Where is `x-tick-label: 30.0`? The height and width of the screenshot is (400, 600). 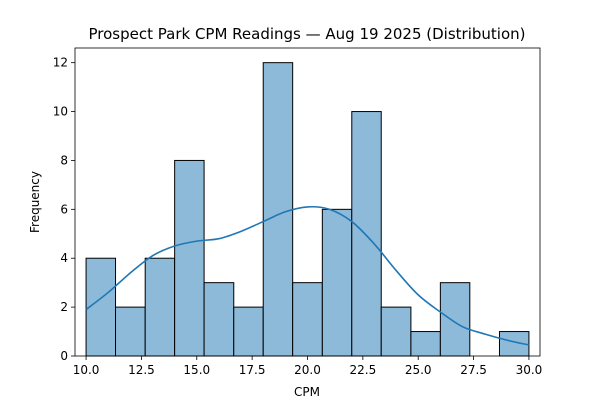 x-tick-label: 30.0 is located at coordinates (529, 370).